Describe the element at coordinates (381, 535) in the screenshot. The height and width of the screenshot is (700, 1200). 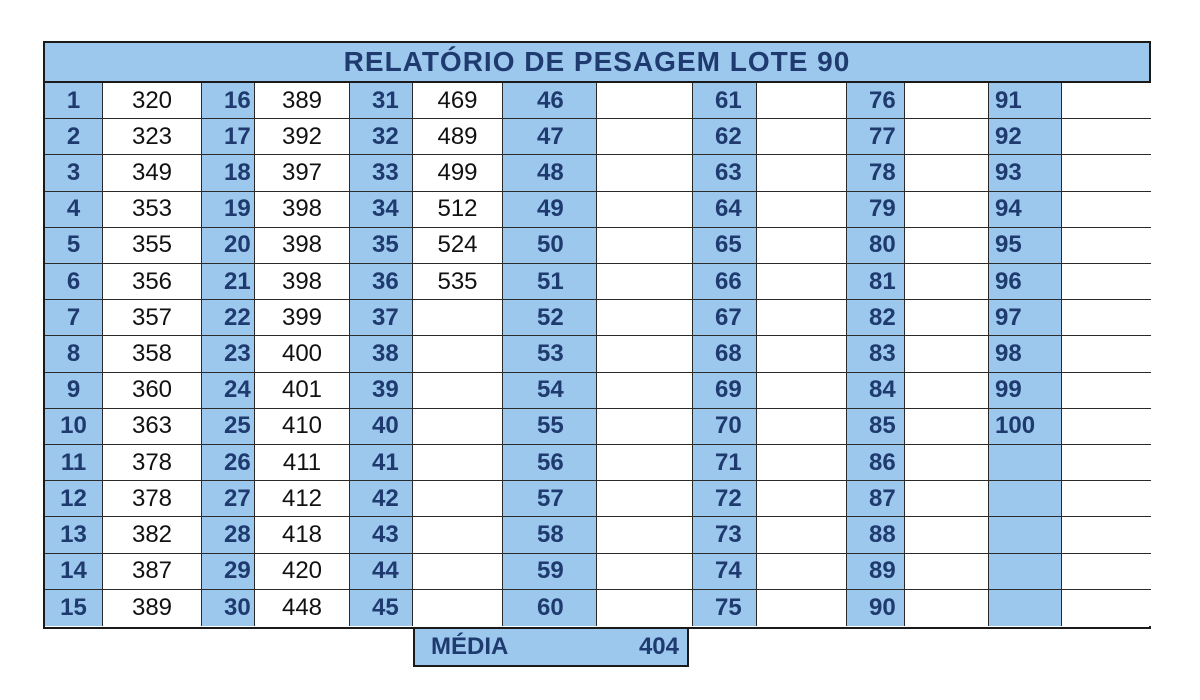
I see `row-number: 43` at that location.